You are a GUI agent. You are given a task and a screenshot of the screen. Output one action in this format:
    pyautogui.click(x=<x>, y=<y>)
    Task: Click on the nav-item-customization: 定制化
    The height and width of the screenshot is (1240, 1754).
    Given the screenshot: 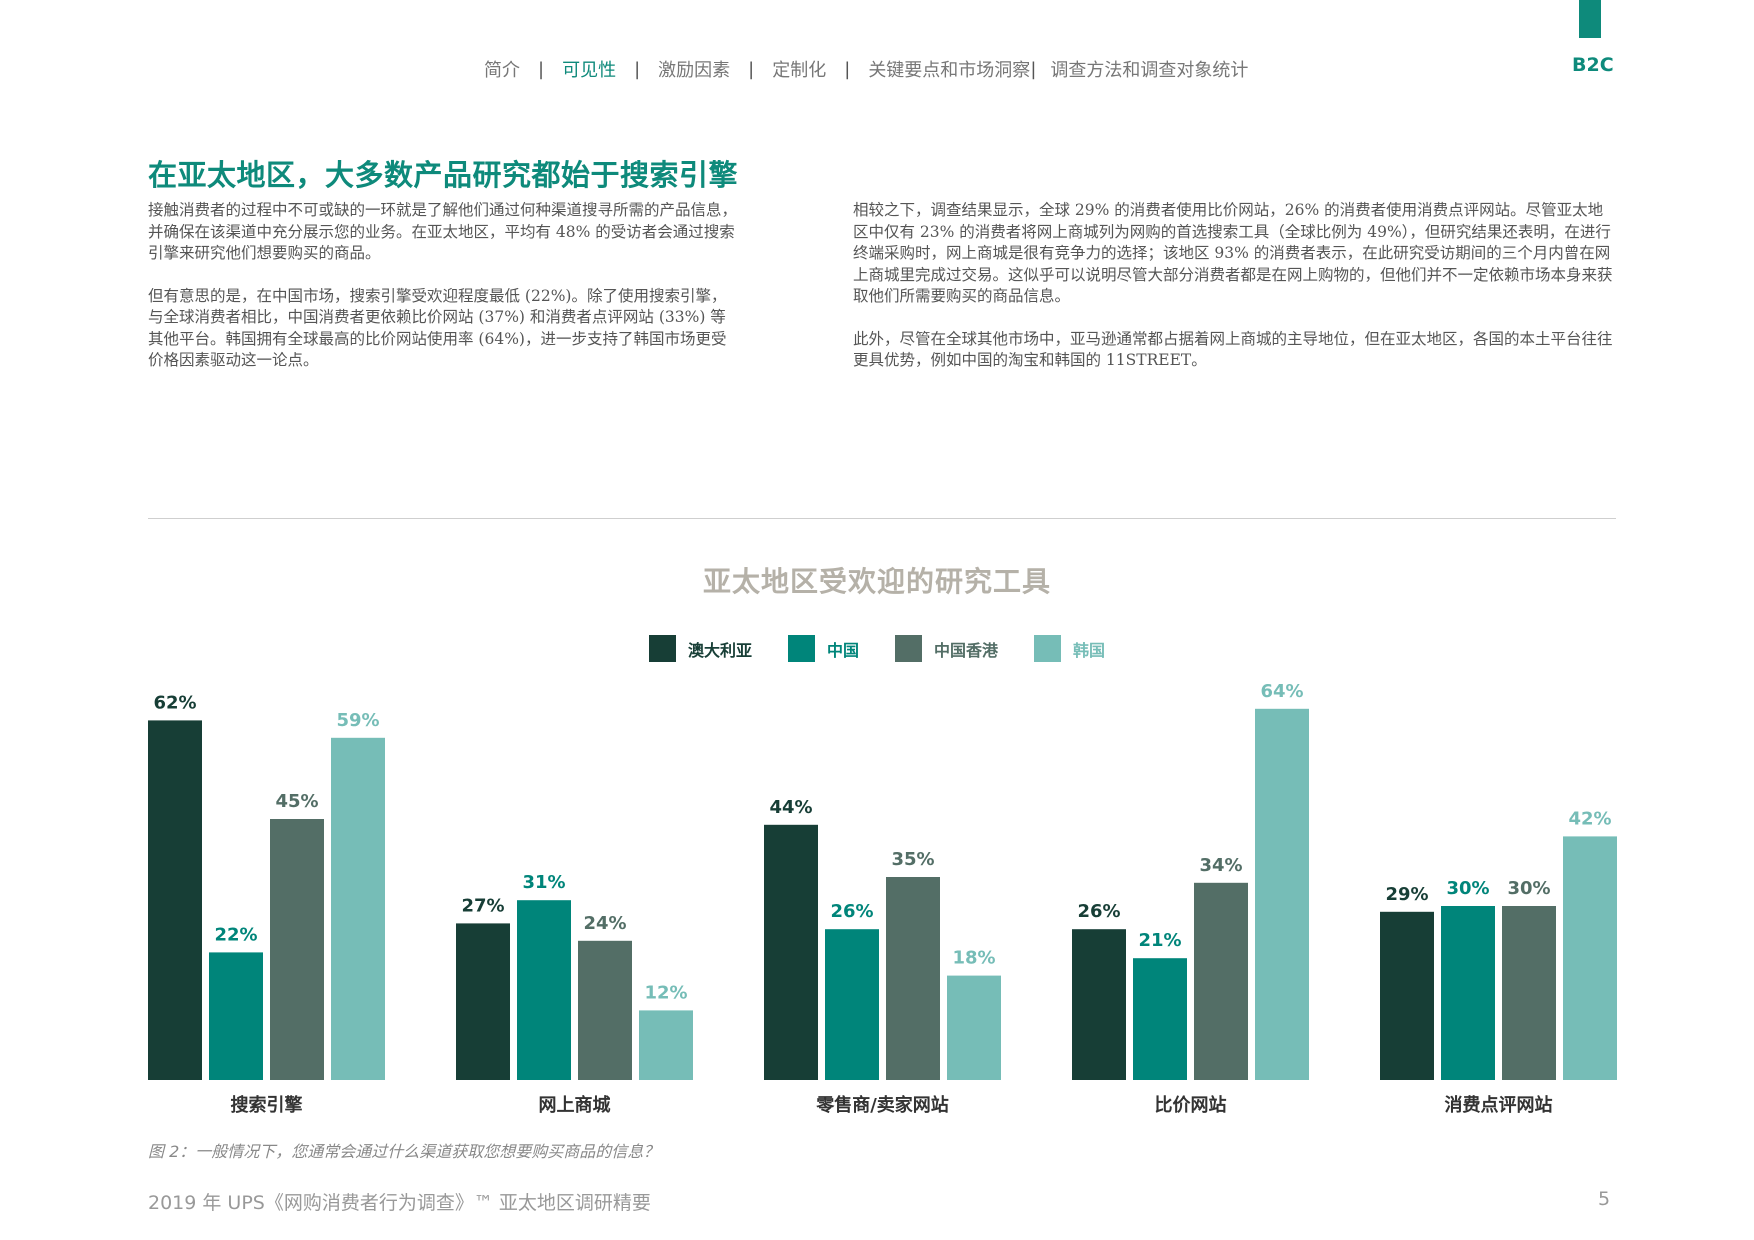 What is the action you would take?
    pyautogui.click(x=799, y=70)
    